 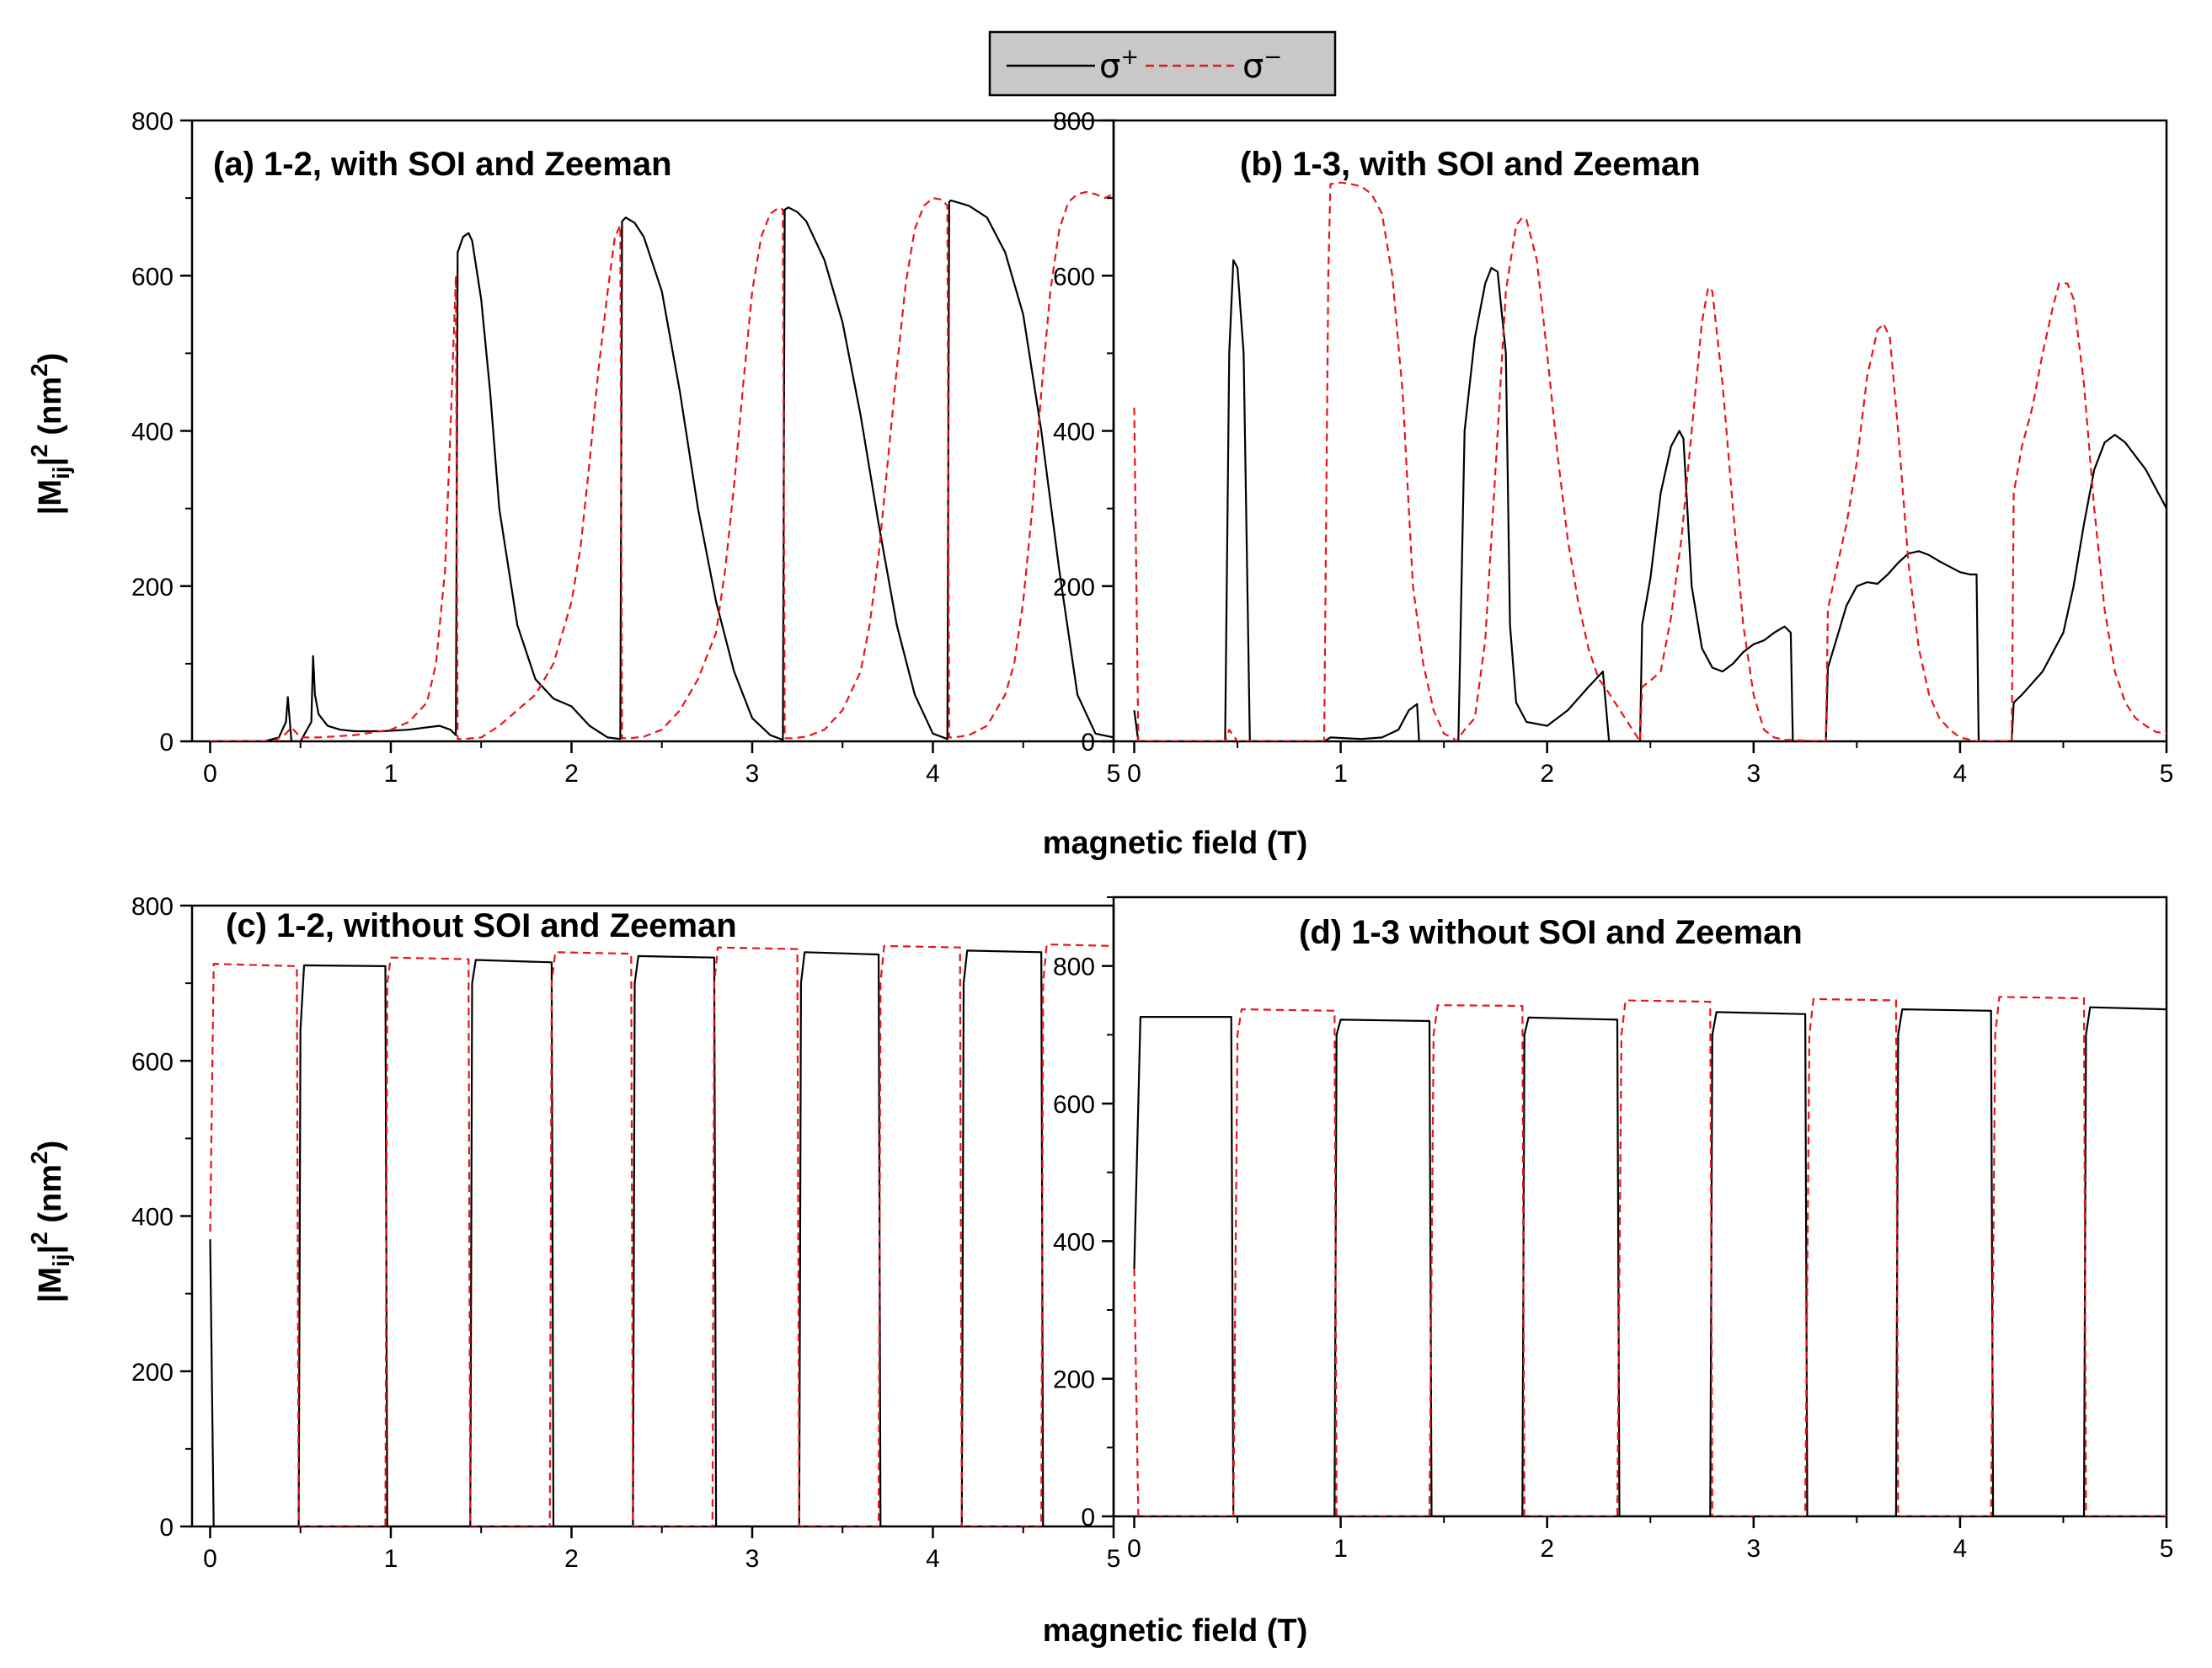 I want to click on legend: σ+ σ−, so click(x=1162, y=63).